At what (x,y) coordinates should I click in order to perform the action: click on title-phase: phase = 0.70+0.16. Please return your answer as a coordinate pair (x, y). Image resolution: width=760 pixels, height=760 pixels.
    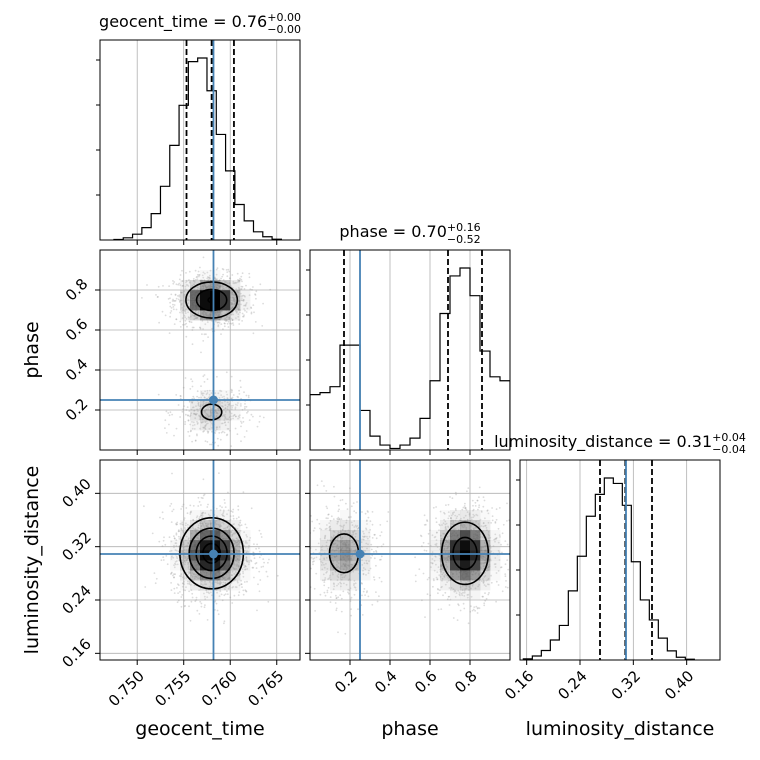
    Looking at the image, I should click on (409, 231).